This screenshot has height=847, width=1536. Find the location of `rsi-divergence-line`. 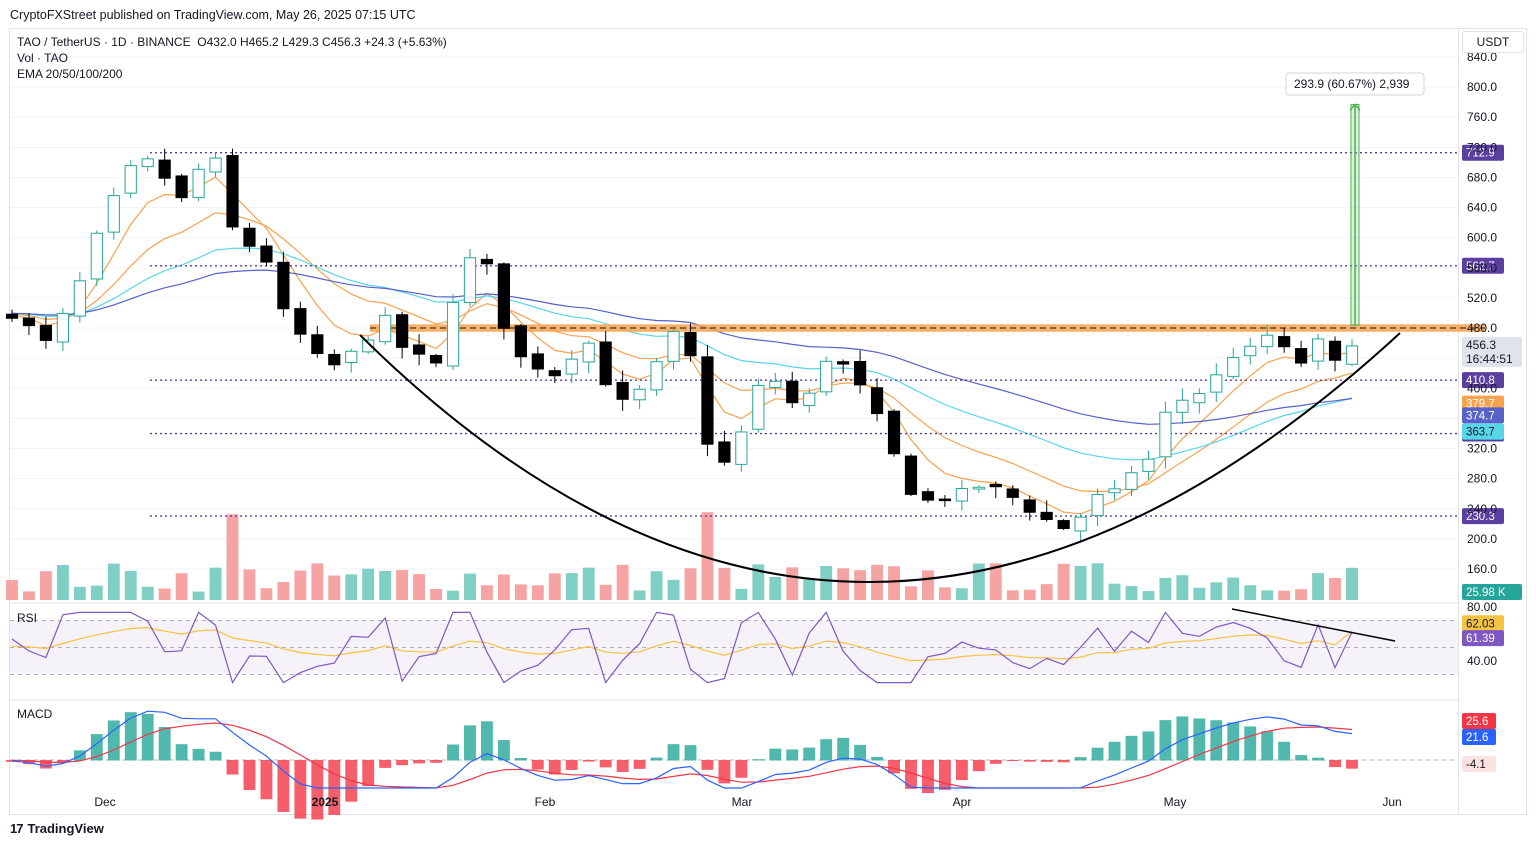

rsi-divergence-line is located at coordinates (1313, 625).